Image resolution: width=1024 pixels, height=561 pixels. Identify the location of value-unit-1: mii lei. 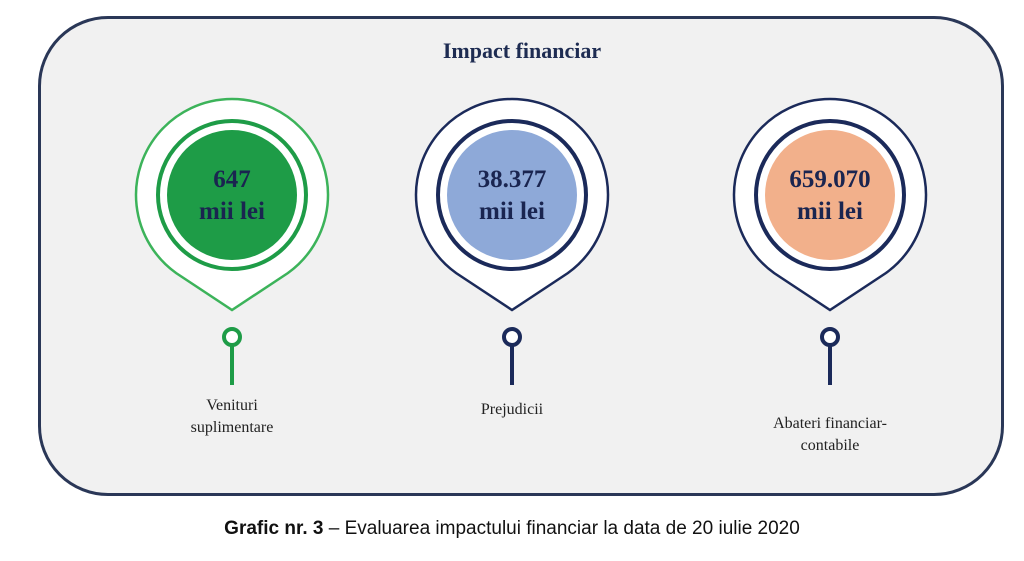
(232, 211).